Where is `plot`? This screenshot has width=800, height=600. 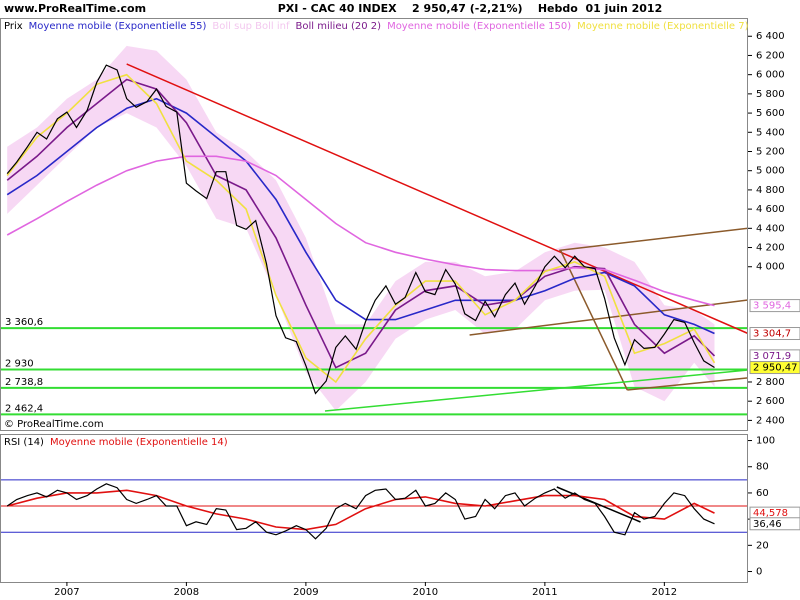 plot is located at coordinates (374, 509).